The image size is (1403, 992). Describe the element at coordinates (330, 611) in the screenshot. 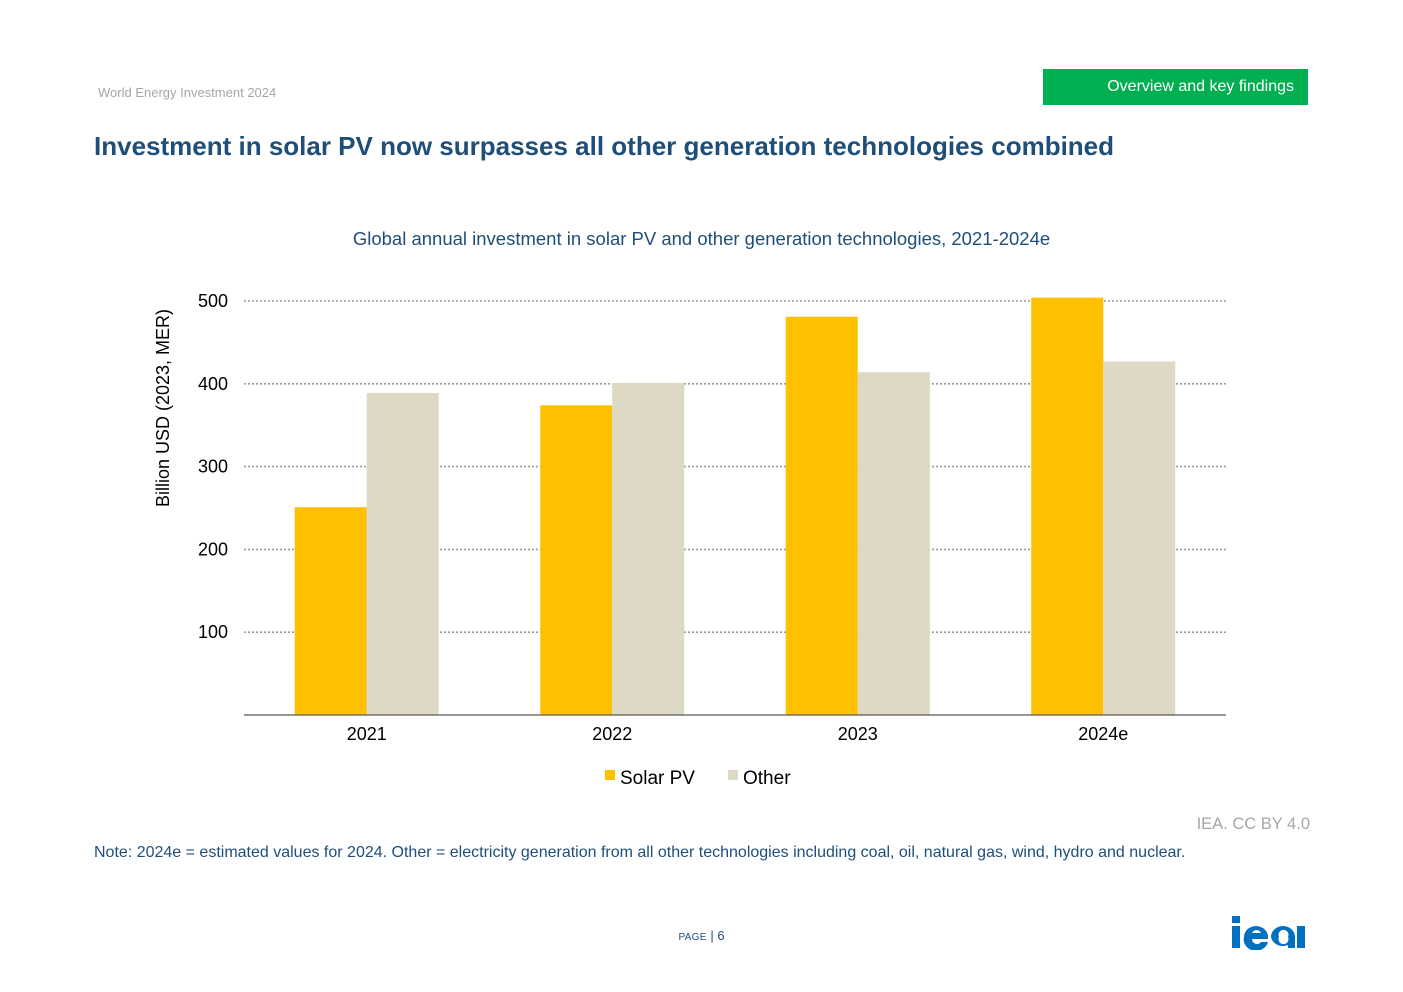

I see `bar-solar-pv-2021` at that location.